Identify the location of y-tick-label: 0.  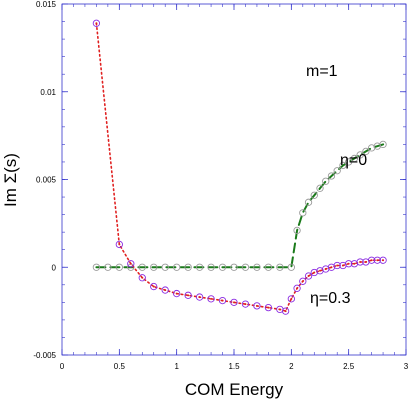
(54, 267).